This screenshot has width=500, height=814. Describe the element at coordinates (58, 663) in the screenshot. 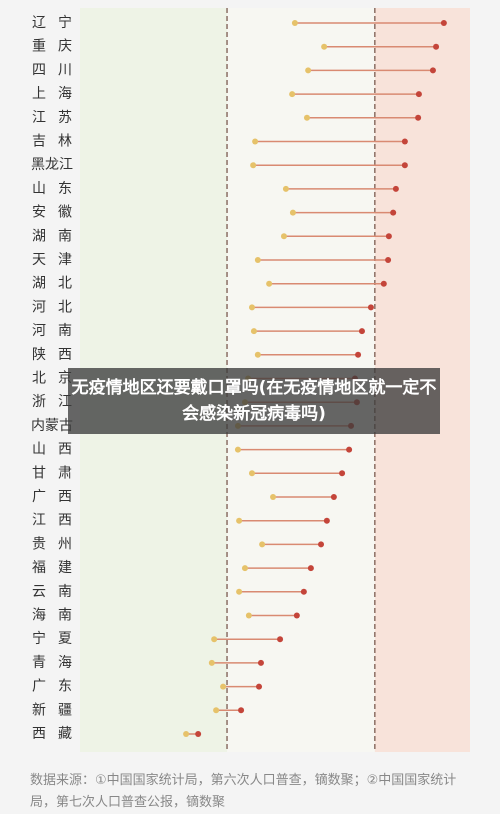

I see `category-label: 青海` at that location.